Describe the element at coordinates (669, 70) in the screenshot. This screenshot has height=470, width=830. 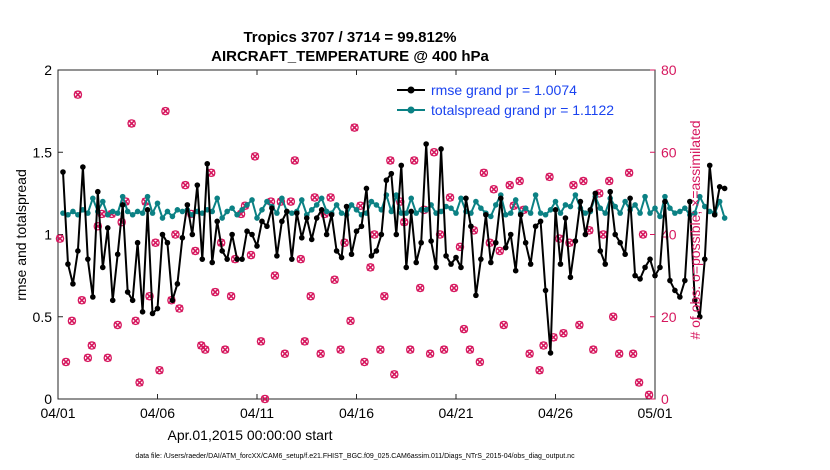
I see `y-tick-label-right: 80` at that location.